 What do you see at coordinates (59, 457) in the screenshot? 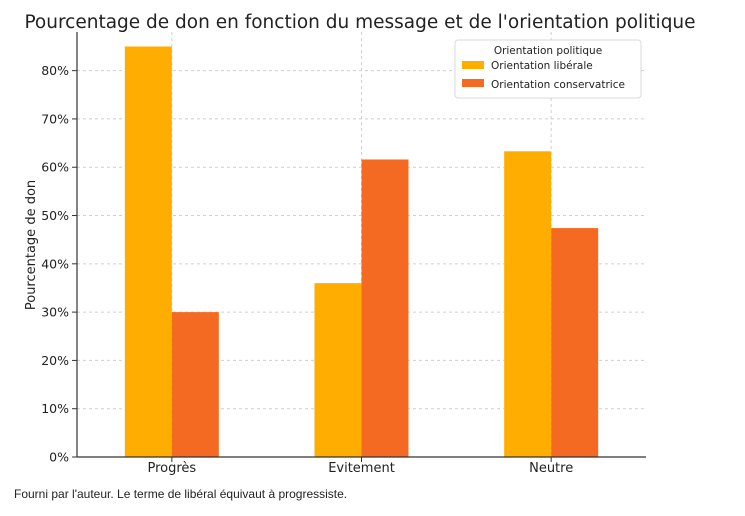
I see `y-tick-label: 0%` at bounding box center [59, 457].